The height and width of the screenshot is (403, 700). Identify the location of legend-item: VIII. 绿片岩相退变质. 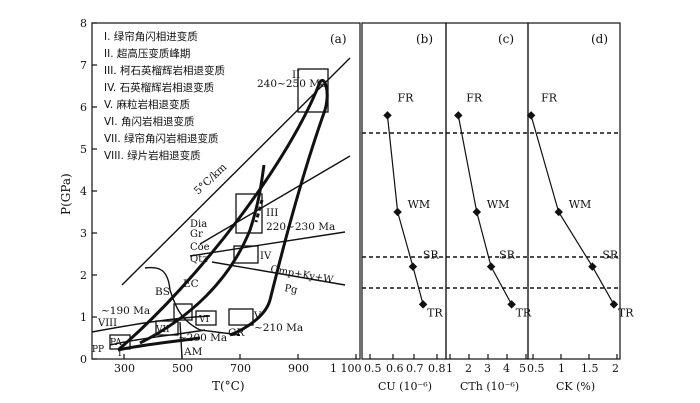
(152, 155).